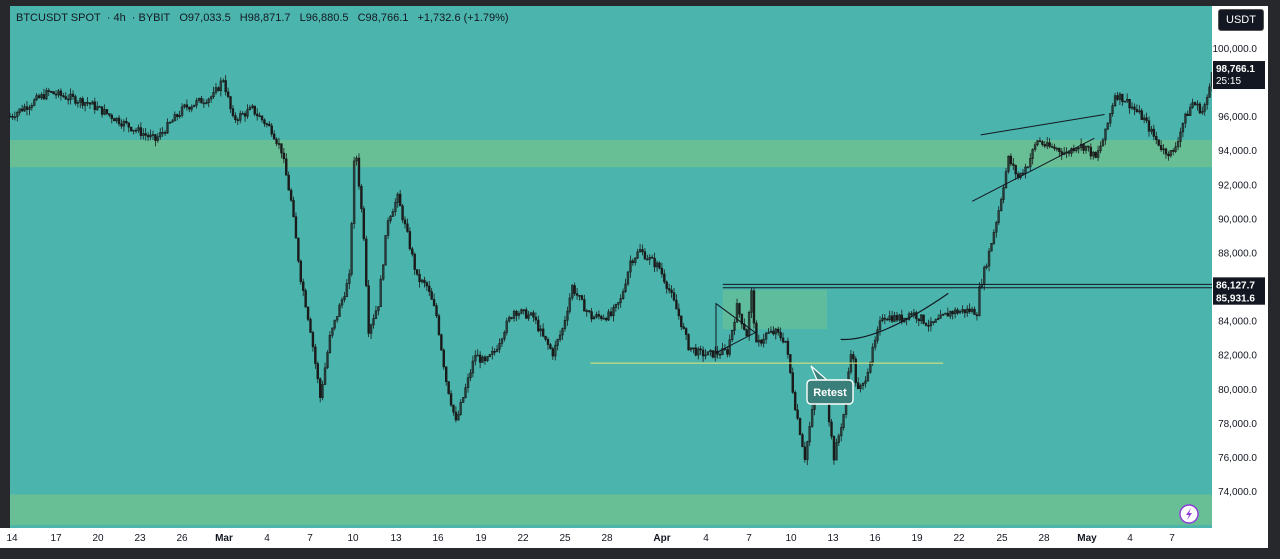 Image resolution: width=1280 pixels, height=559 pixels. I want to click on currency-button: USDT, so click(1241, 20).